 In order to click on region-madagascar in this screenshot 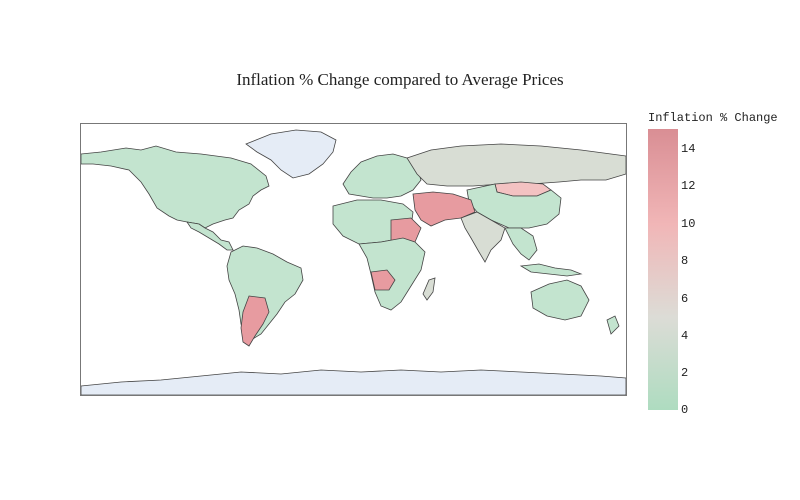, I will do `click(429, 289)`.